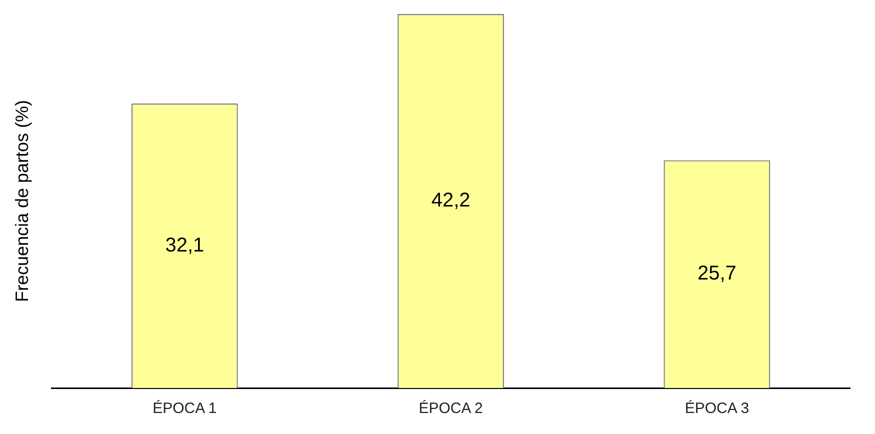  I want to click on x-tick-label: ÉPOCA 3, so click(717, 408).